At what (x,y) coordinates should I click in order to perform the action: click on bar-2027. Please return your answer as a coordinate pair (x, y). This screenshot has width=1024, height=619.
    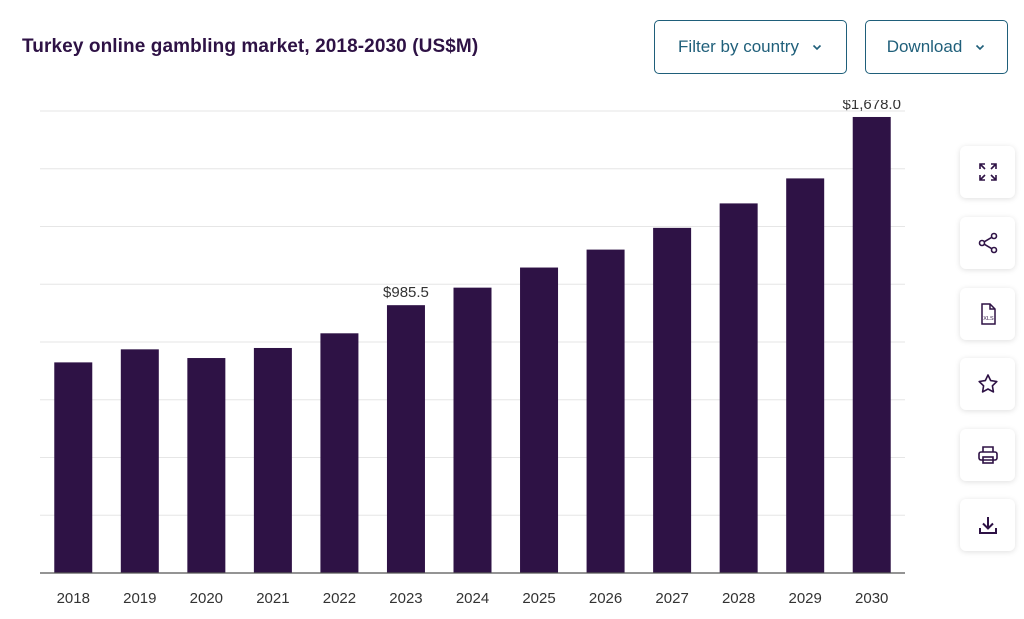
    Looking at the image, I should click on (672, 400).